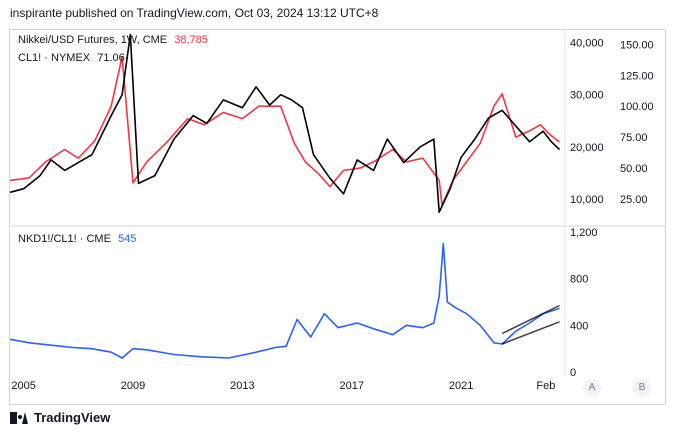 This screenshot has width=679, height=436. I want to click on legend-ratio: NKD1!/CL1! · CME 545, so click(77, 239).